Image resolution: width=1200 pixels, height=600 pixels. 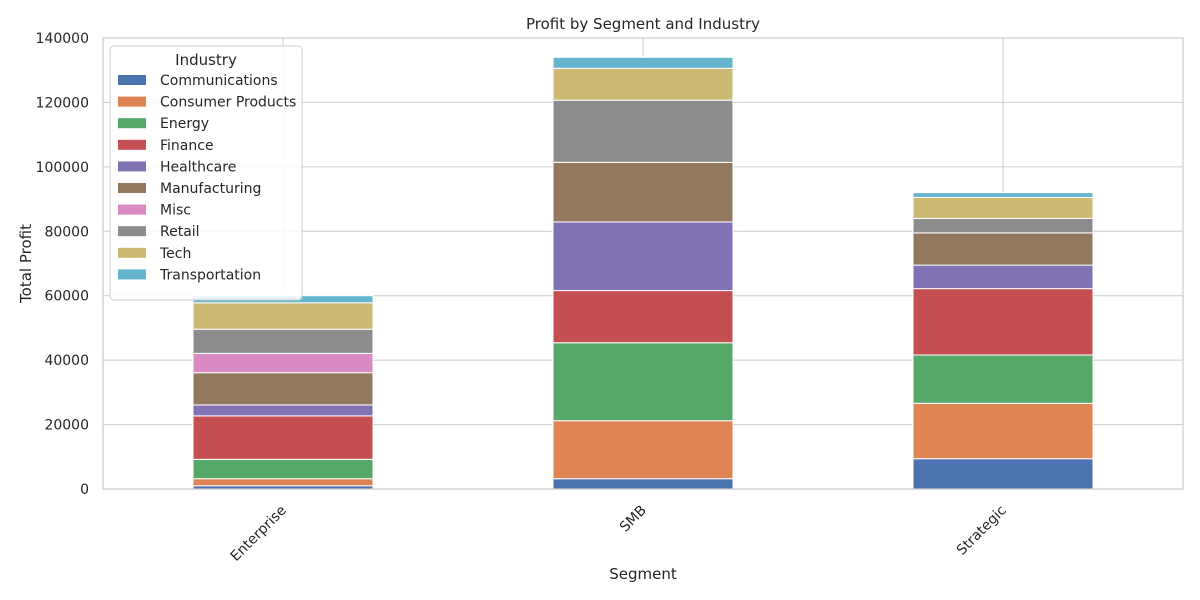 What do you see at coordinates (210, 189) in the screenshot?
I see `legend-label: Manufacturing` at bounding box center [210, 189].